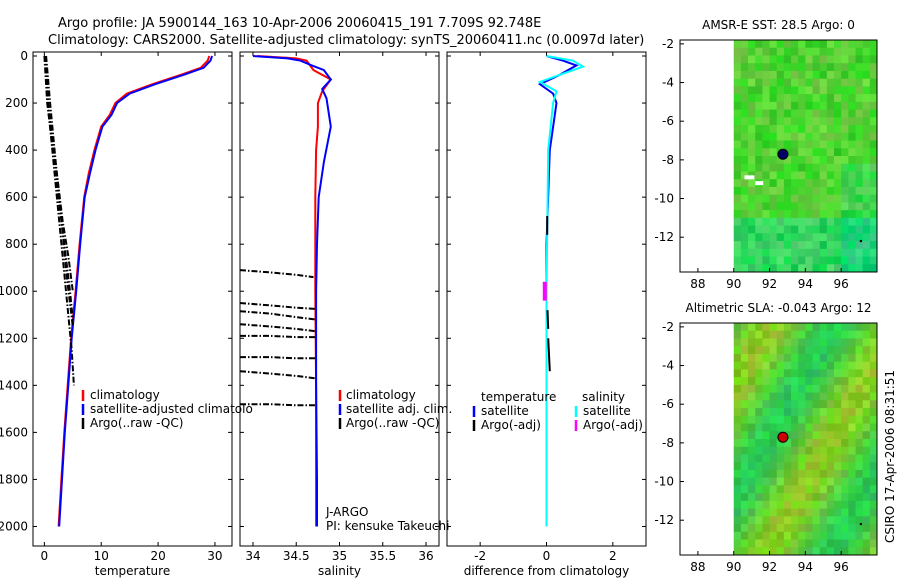 The width and height of the screenshot is (900, 580). Describe the element at coordinates (759, 183) in the screenshot. I see `sst-map-land-patch` at that location.